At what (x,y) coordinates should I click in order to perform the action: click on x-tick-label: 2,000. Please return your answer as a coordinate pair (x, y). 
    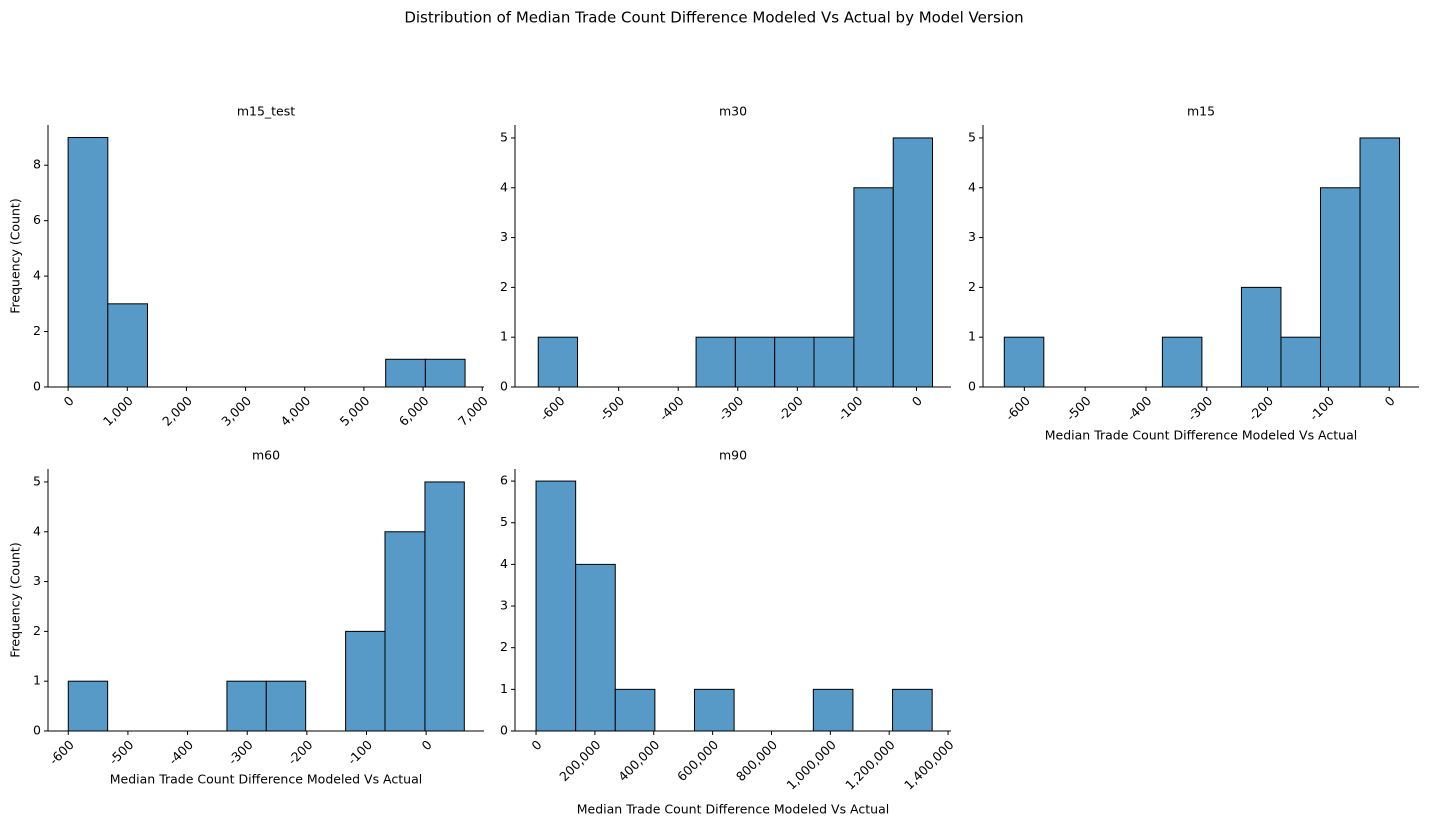
    Looking at the image, I should click on (177, 411).